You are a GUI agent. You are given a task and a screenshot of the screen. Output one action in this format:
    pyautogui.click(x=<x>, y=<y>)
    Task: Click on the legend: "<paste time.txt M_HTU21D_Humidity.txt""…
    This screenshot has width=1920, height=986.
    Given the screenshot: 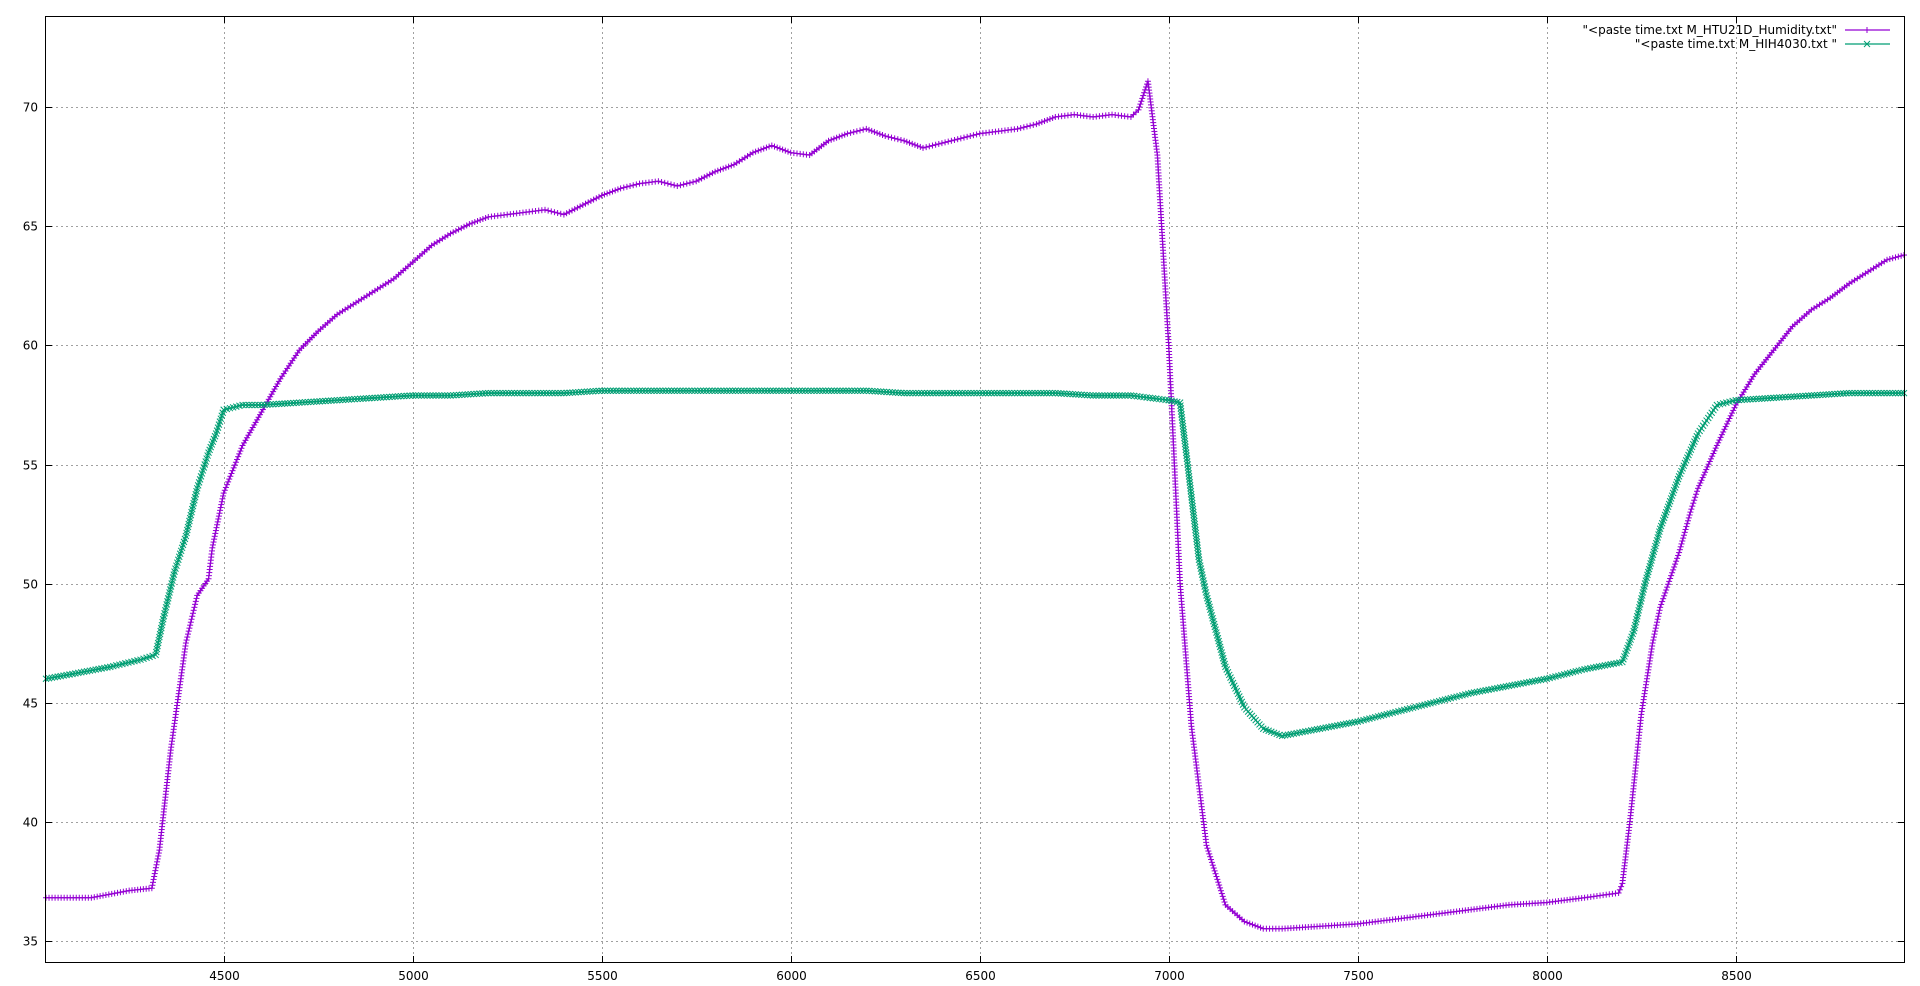 What is the action you would take?
    pyautogui.click(x=1736, y=37)
    